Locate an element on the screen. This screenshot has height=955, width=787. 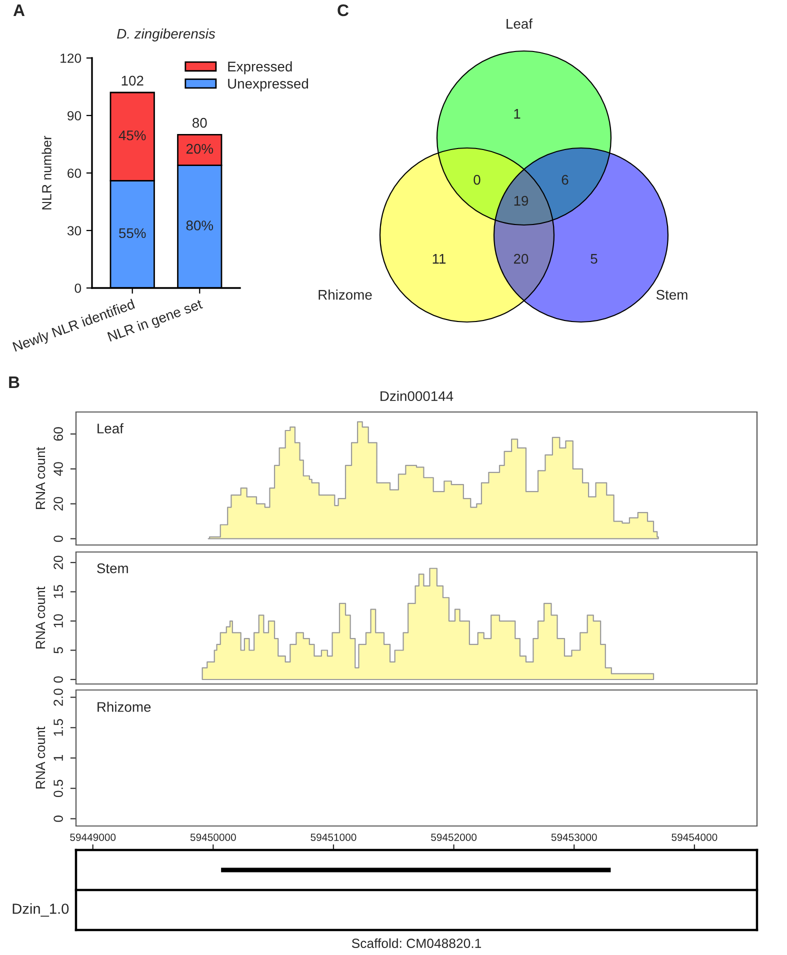
x-tick-label: 59454000 is located at coordinates (695, 837).